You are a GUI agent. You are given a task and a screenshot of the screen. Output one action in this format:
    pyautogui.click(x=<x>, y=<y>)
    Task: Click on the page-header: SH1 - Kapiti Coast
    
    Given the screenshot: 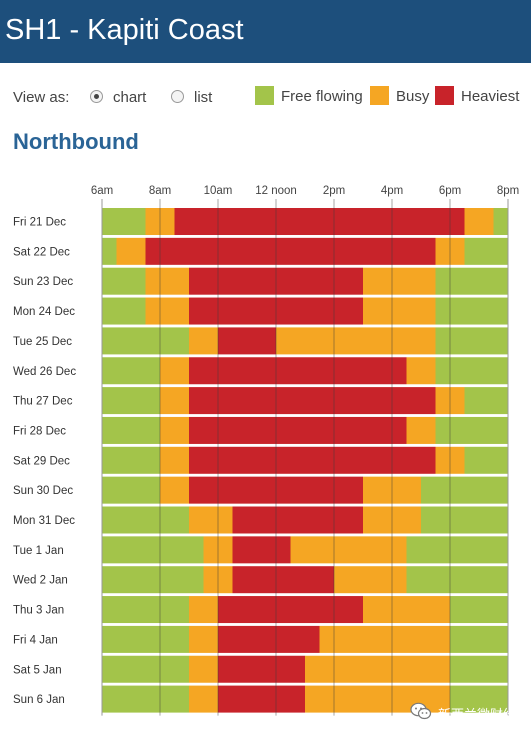 What is the action you would take?
    pyautogui.click(x=265, y=31)
    